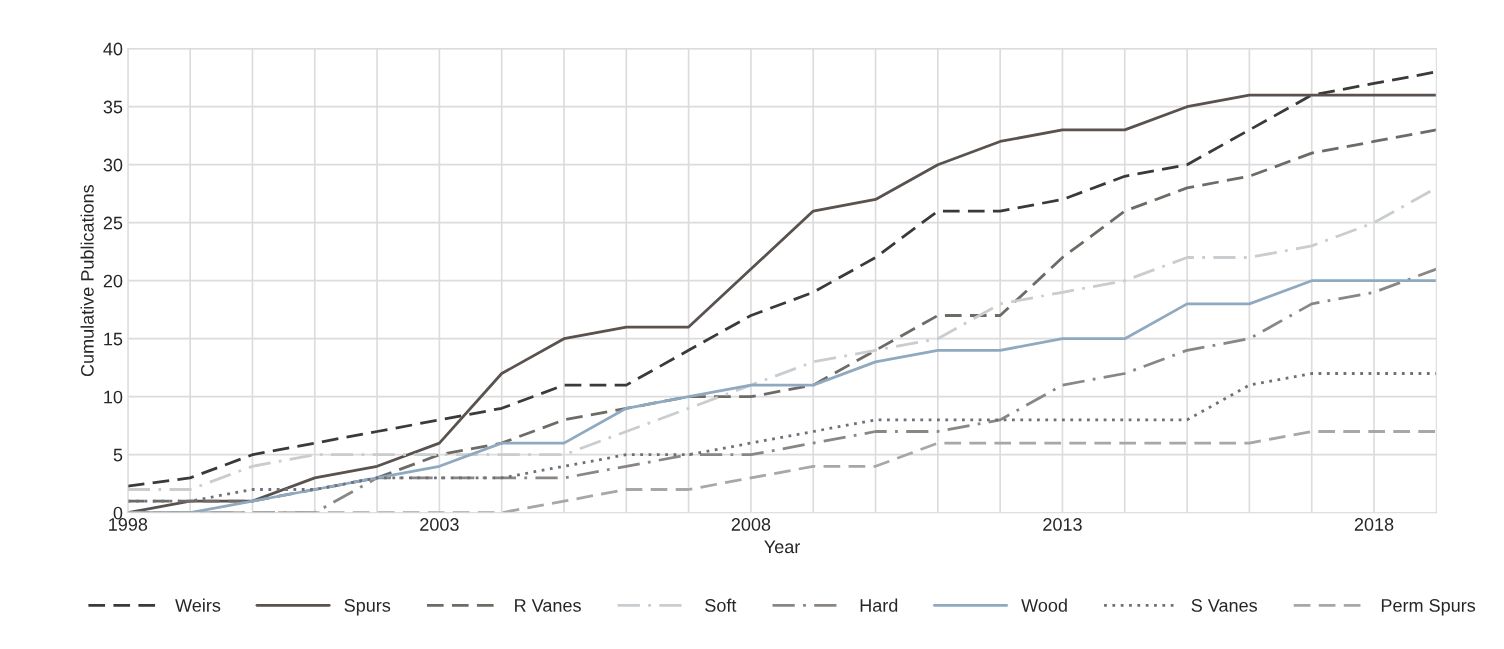 This screenshot has width=1504, height=649. Describe the element at coordinates (367, 607) in the screenshot. I see `legend-label: Spurs` at that location.